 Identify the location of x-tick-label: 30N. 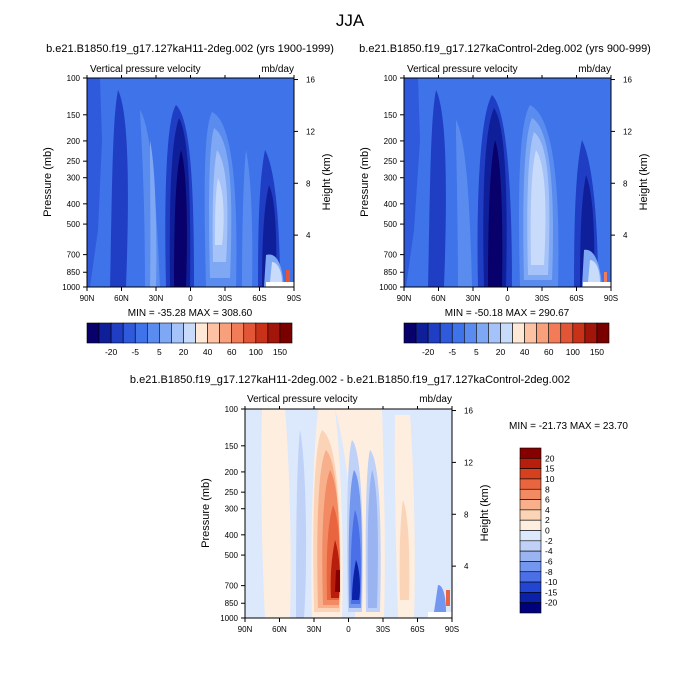
(314, 629).